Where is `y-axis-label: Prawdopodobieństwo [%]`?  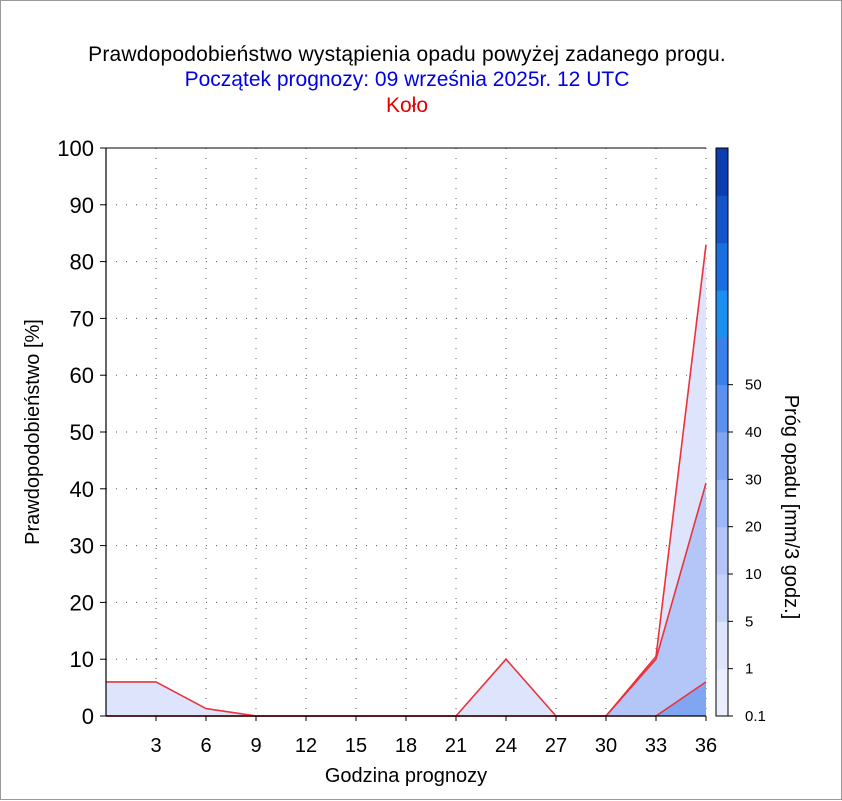 y-axis-label: Prawdopodobieństwo [%] is located at coordinates (33, 432).